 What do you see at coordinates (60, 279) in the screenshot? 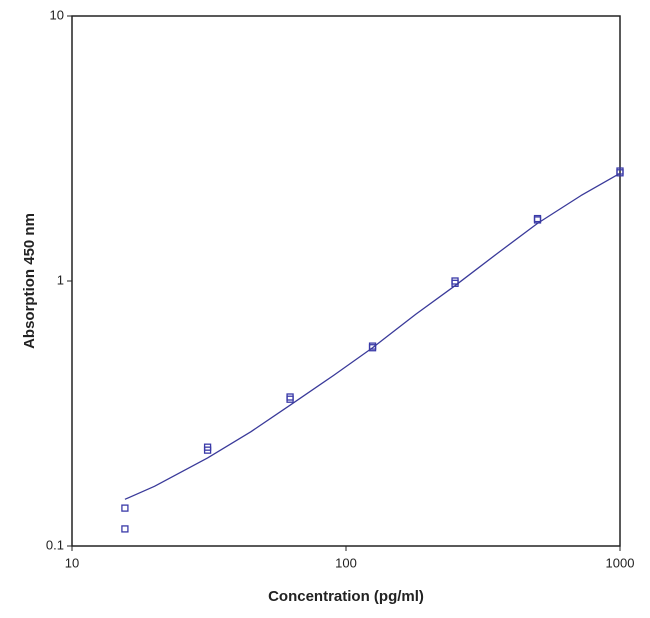
I see `y-tick-label: 1` at bounding box center [60, 279].